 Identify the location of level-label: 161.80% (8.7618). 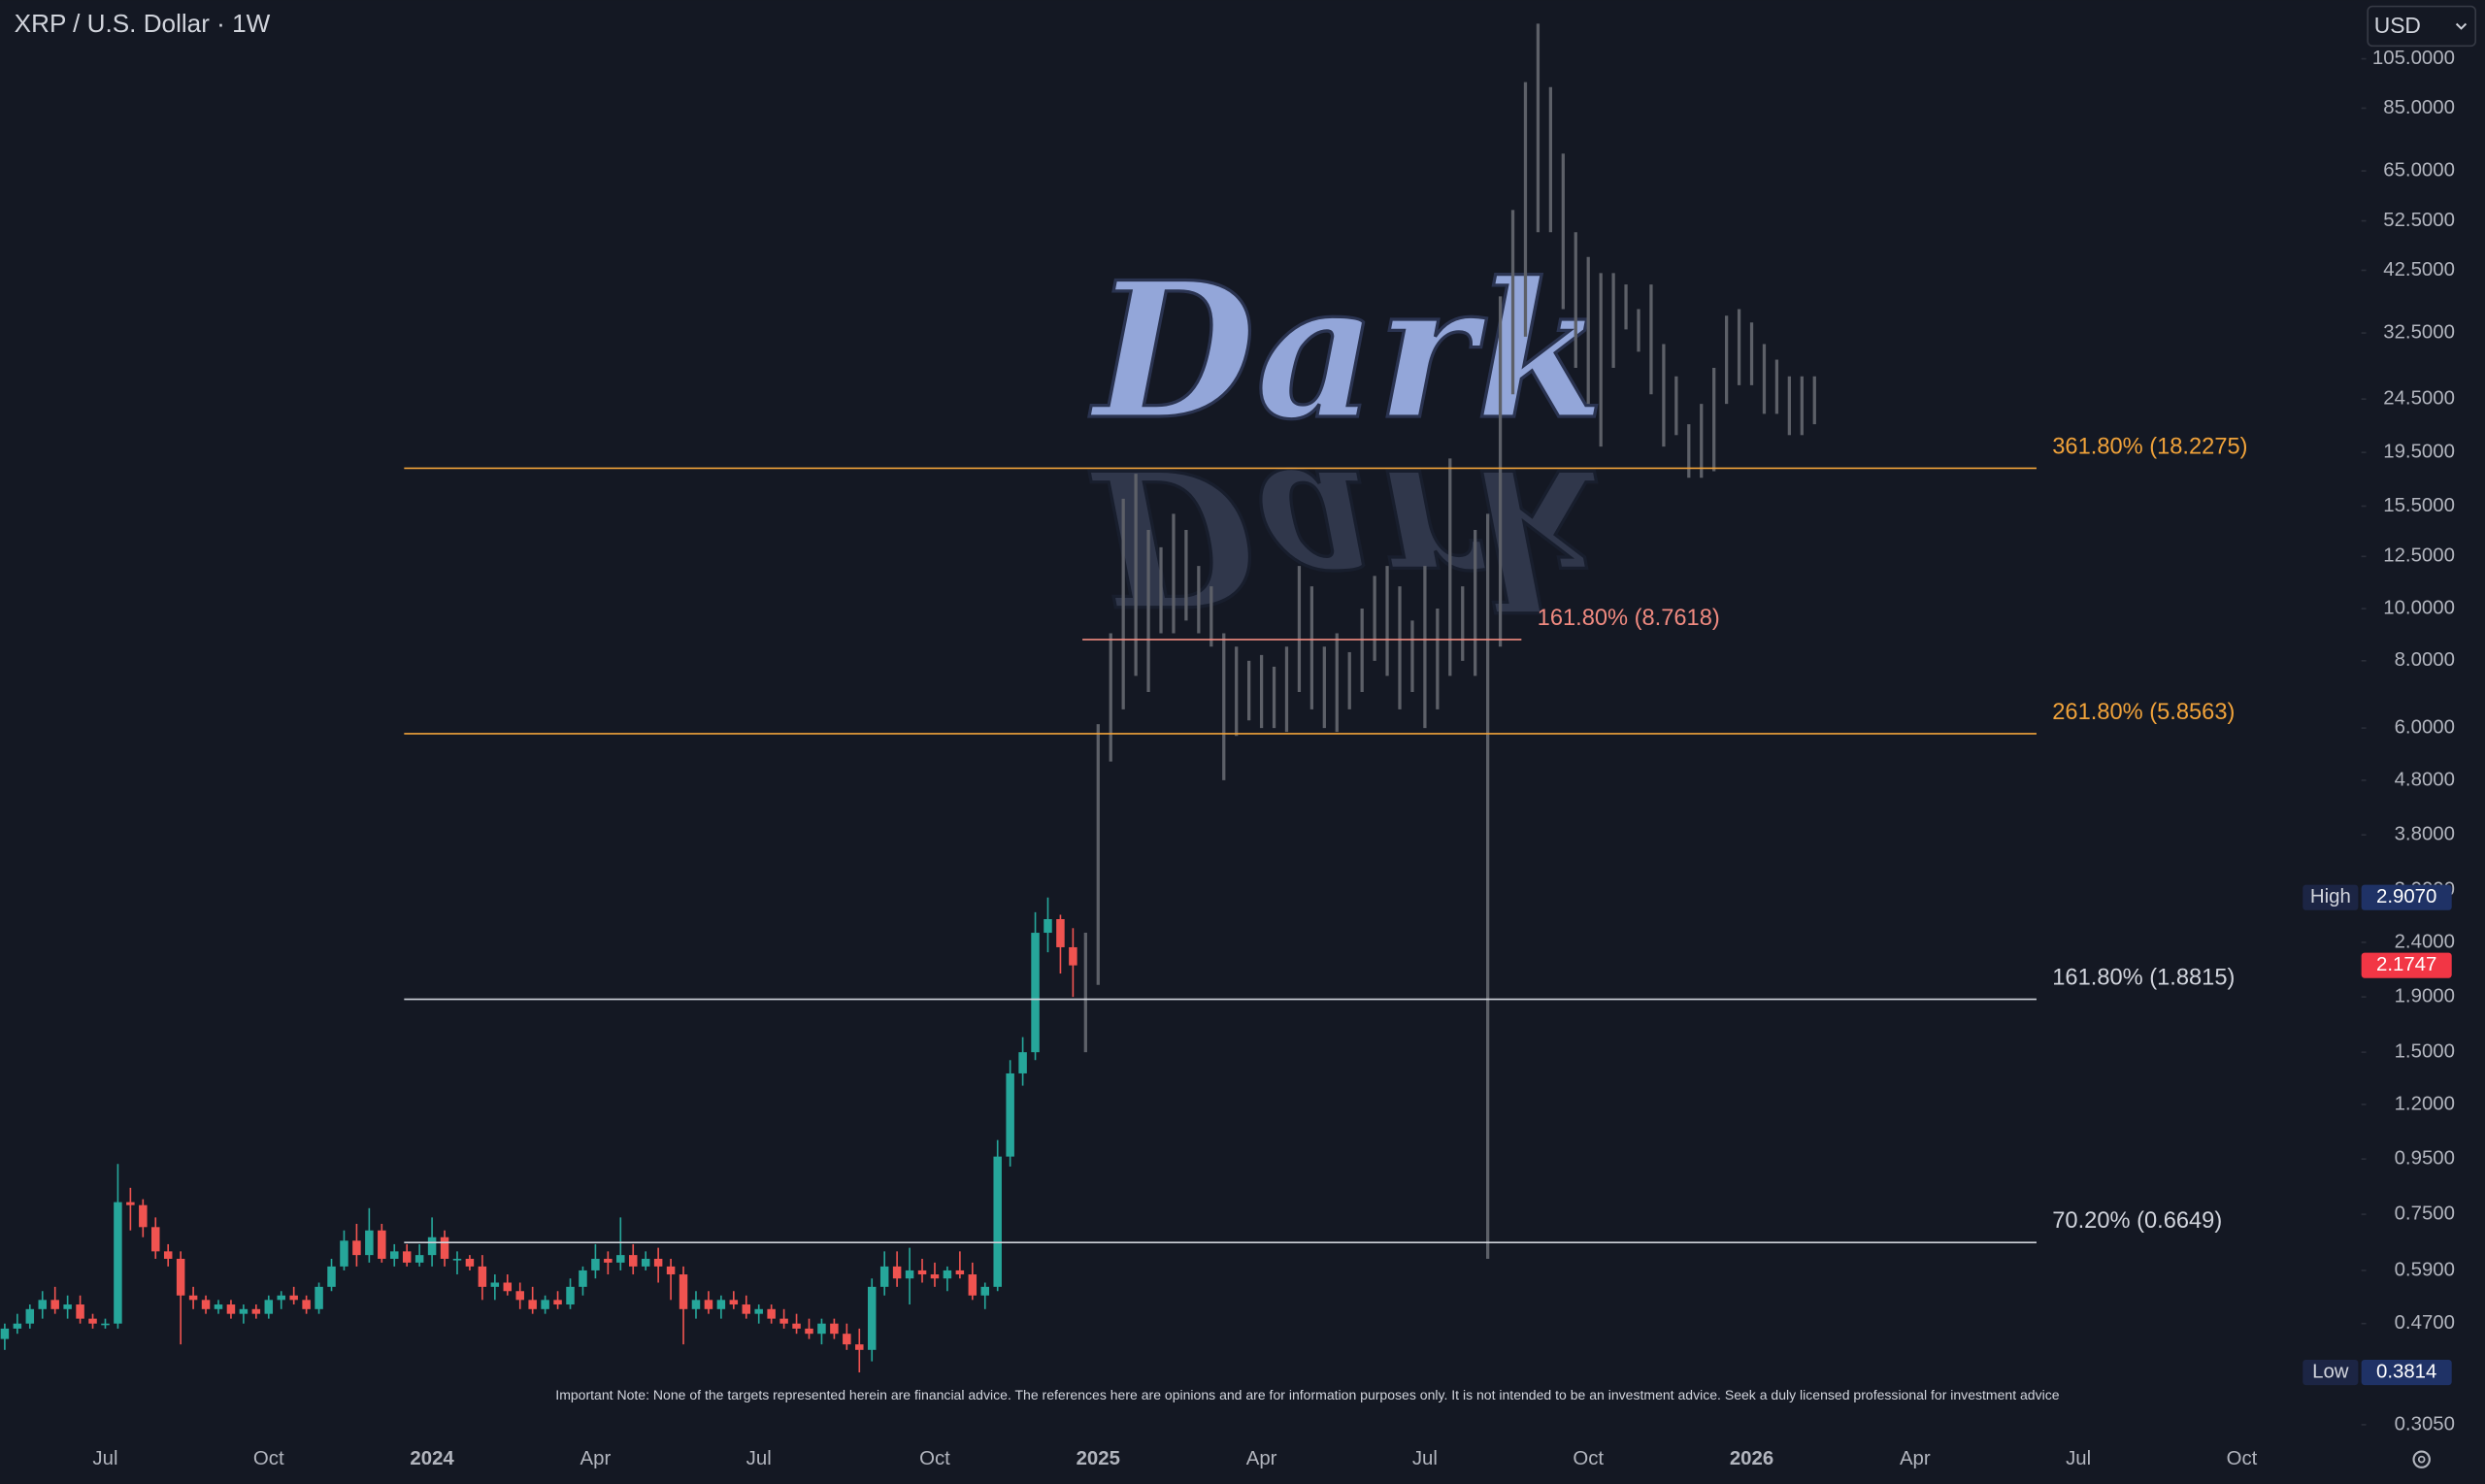
(1629, 618).